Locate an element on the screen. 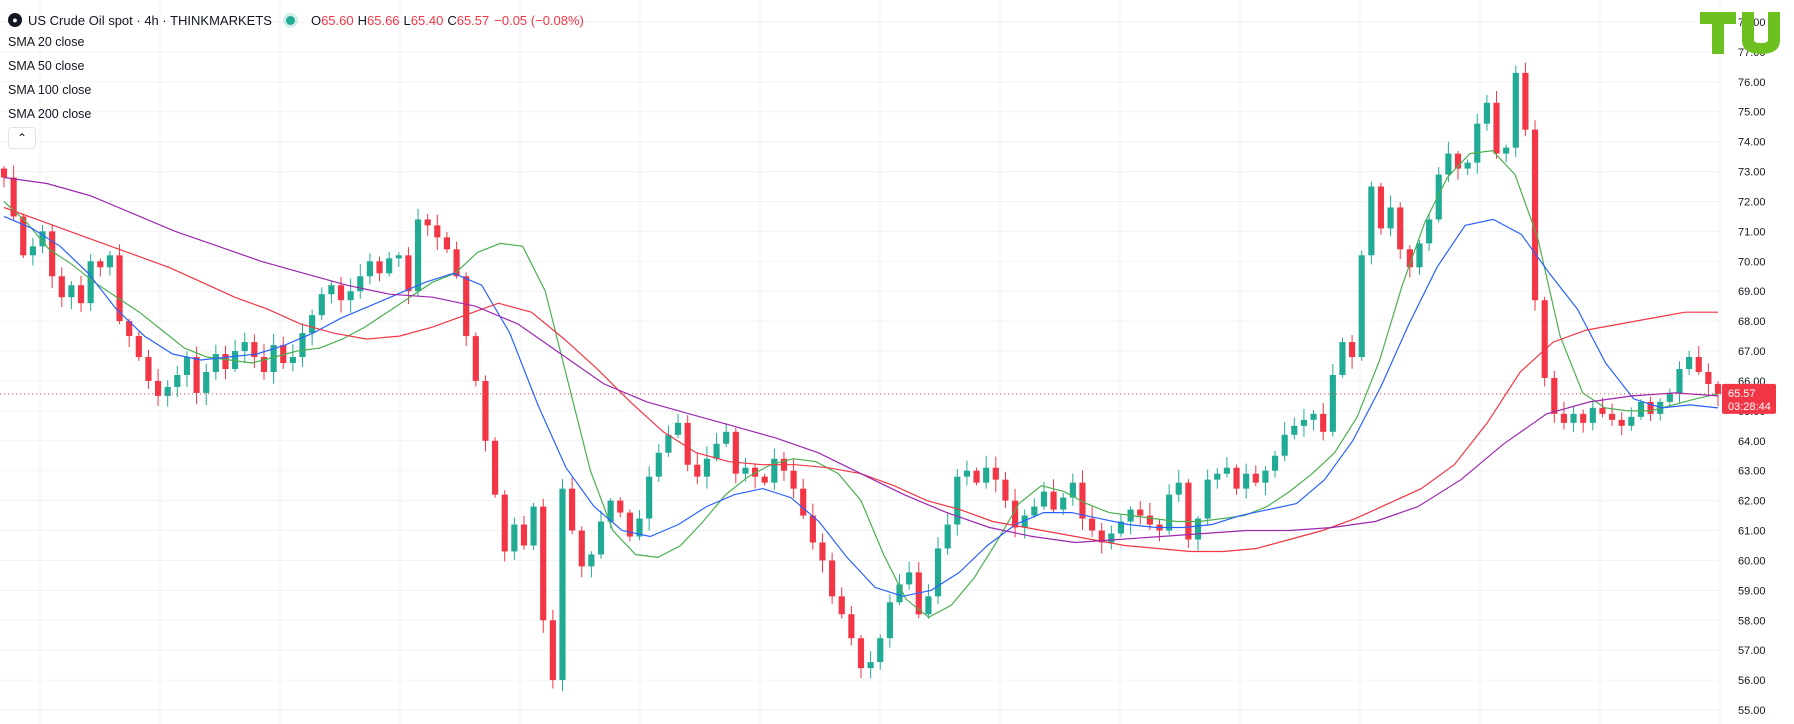 This screenshot has height=724, width=1794. y-tick-label: 57.00 is located at coordinates (1752, 651).